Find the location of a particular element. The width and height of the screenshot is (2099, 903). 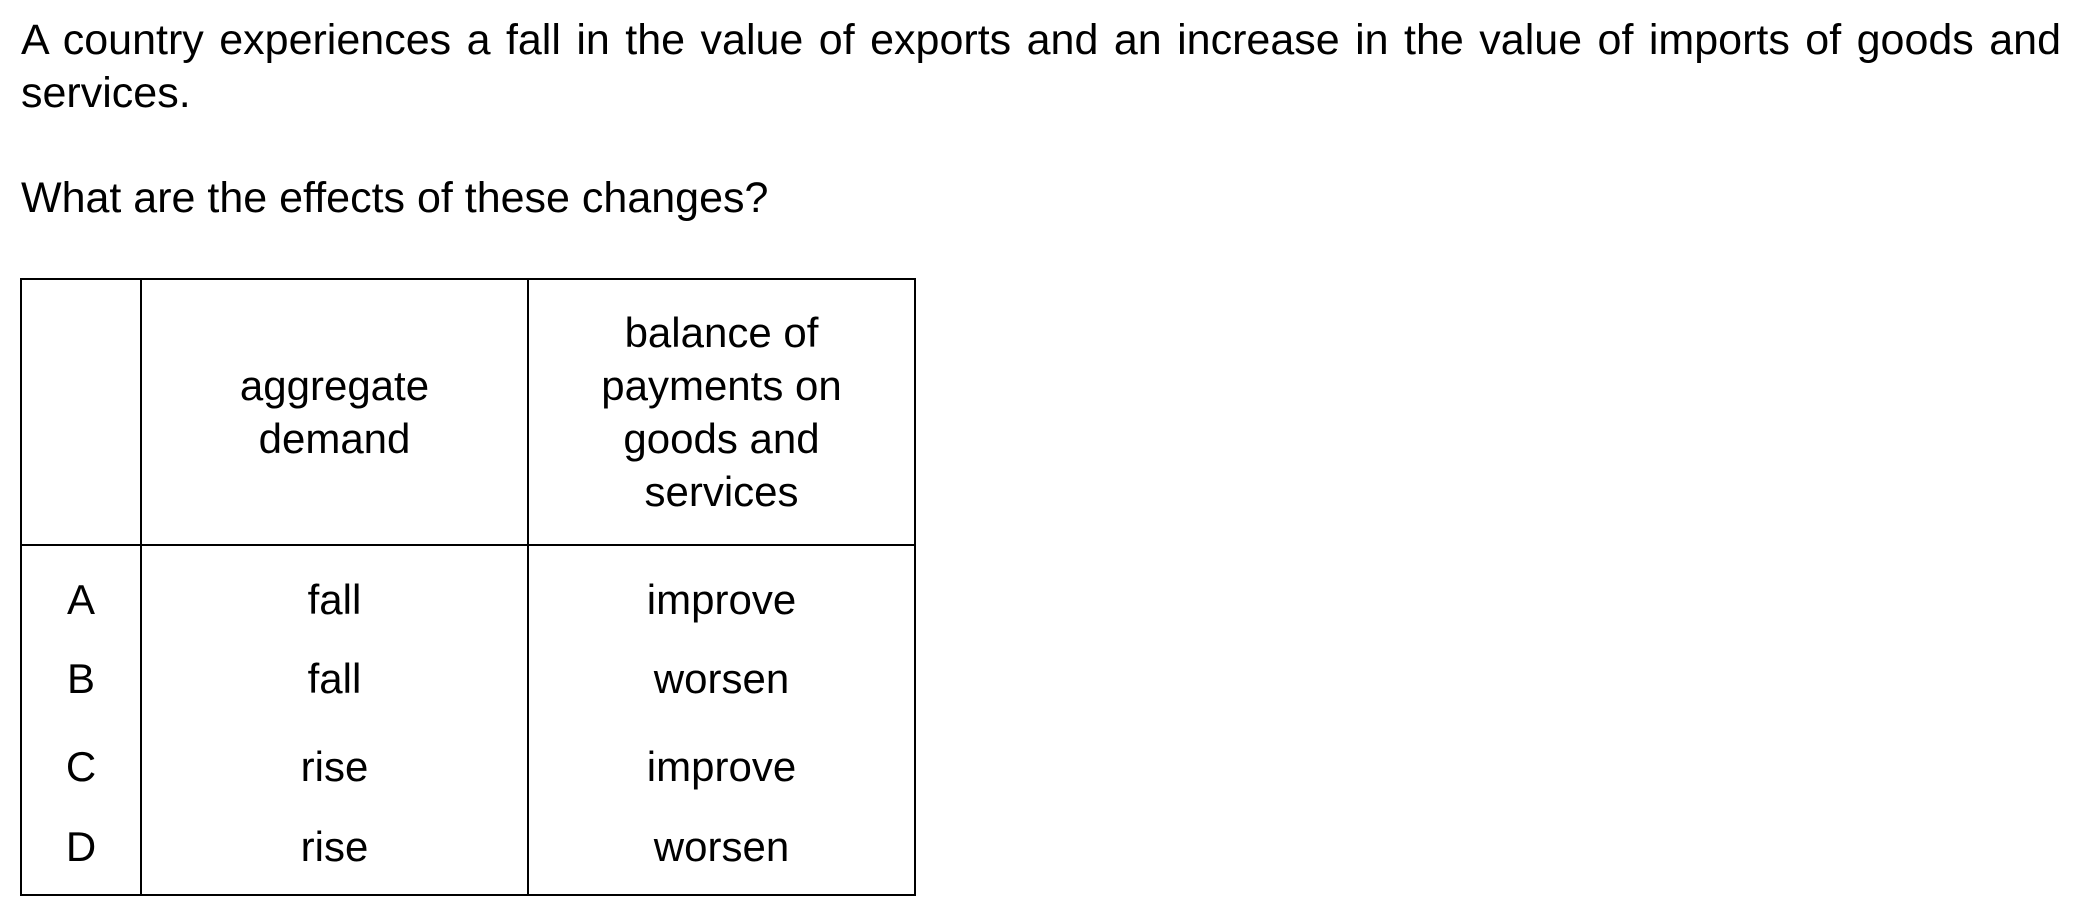

option-b-balance-of-payments: worsen is located at coordinates (721, 678).